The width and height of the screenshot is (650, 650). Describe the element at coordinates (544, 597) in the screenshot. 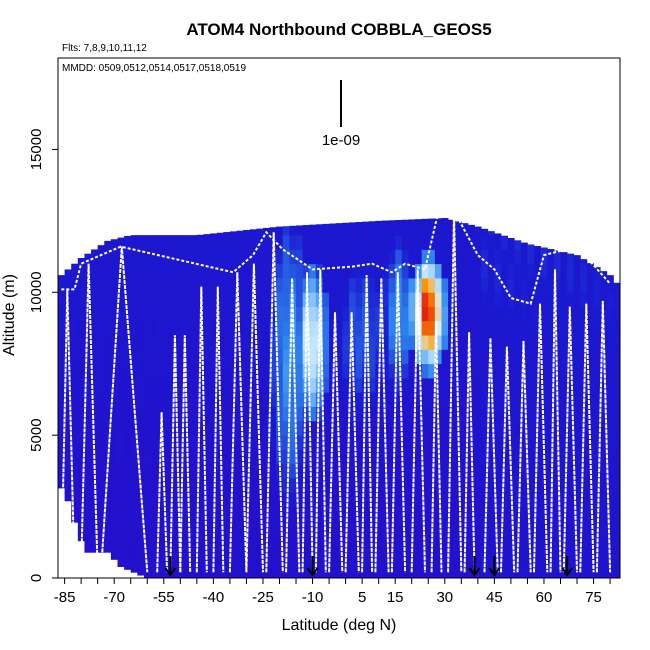

I see `x-tick-label: 60` at that location.